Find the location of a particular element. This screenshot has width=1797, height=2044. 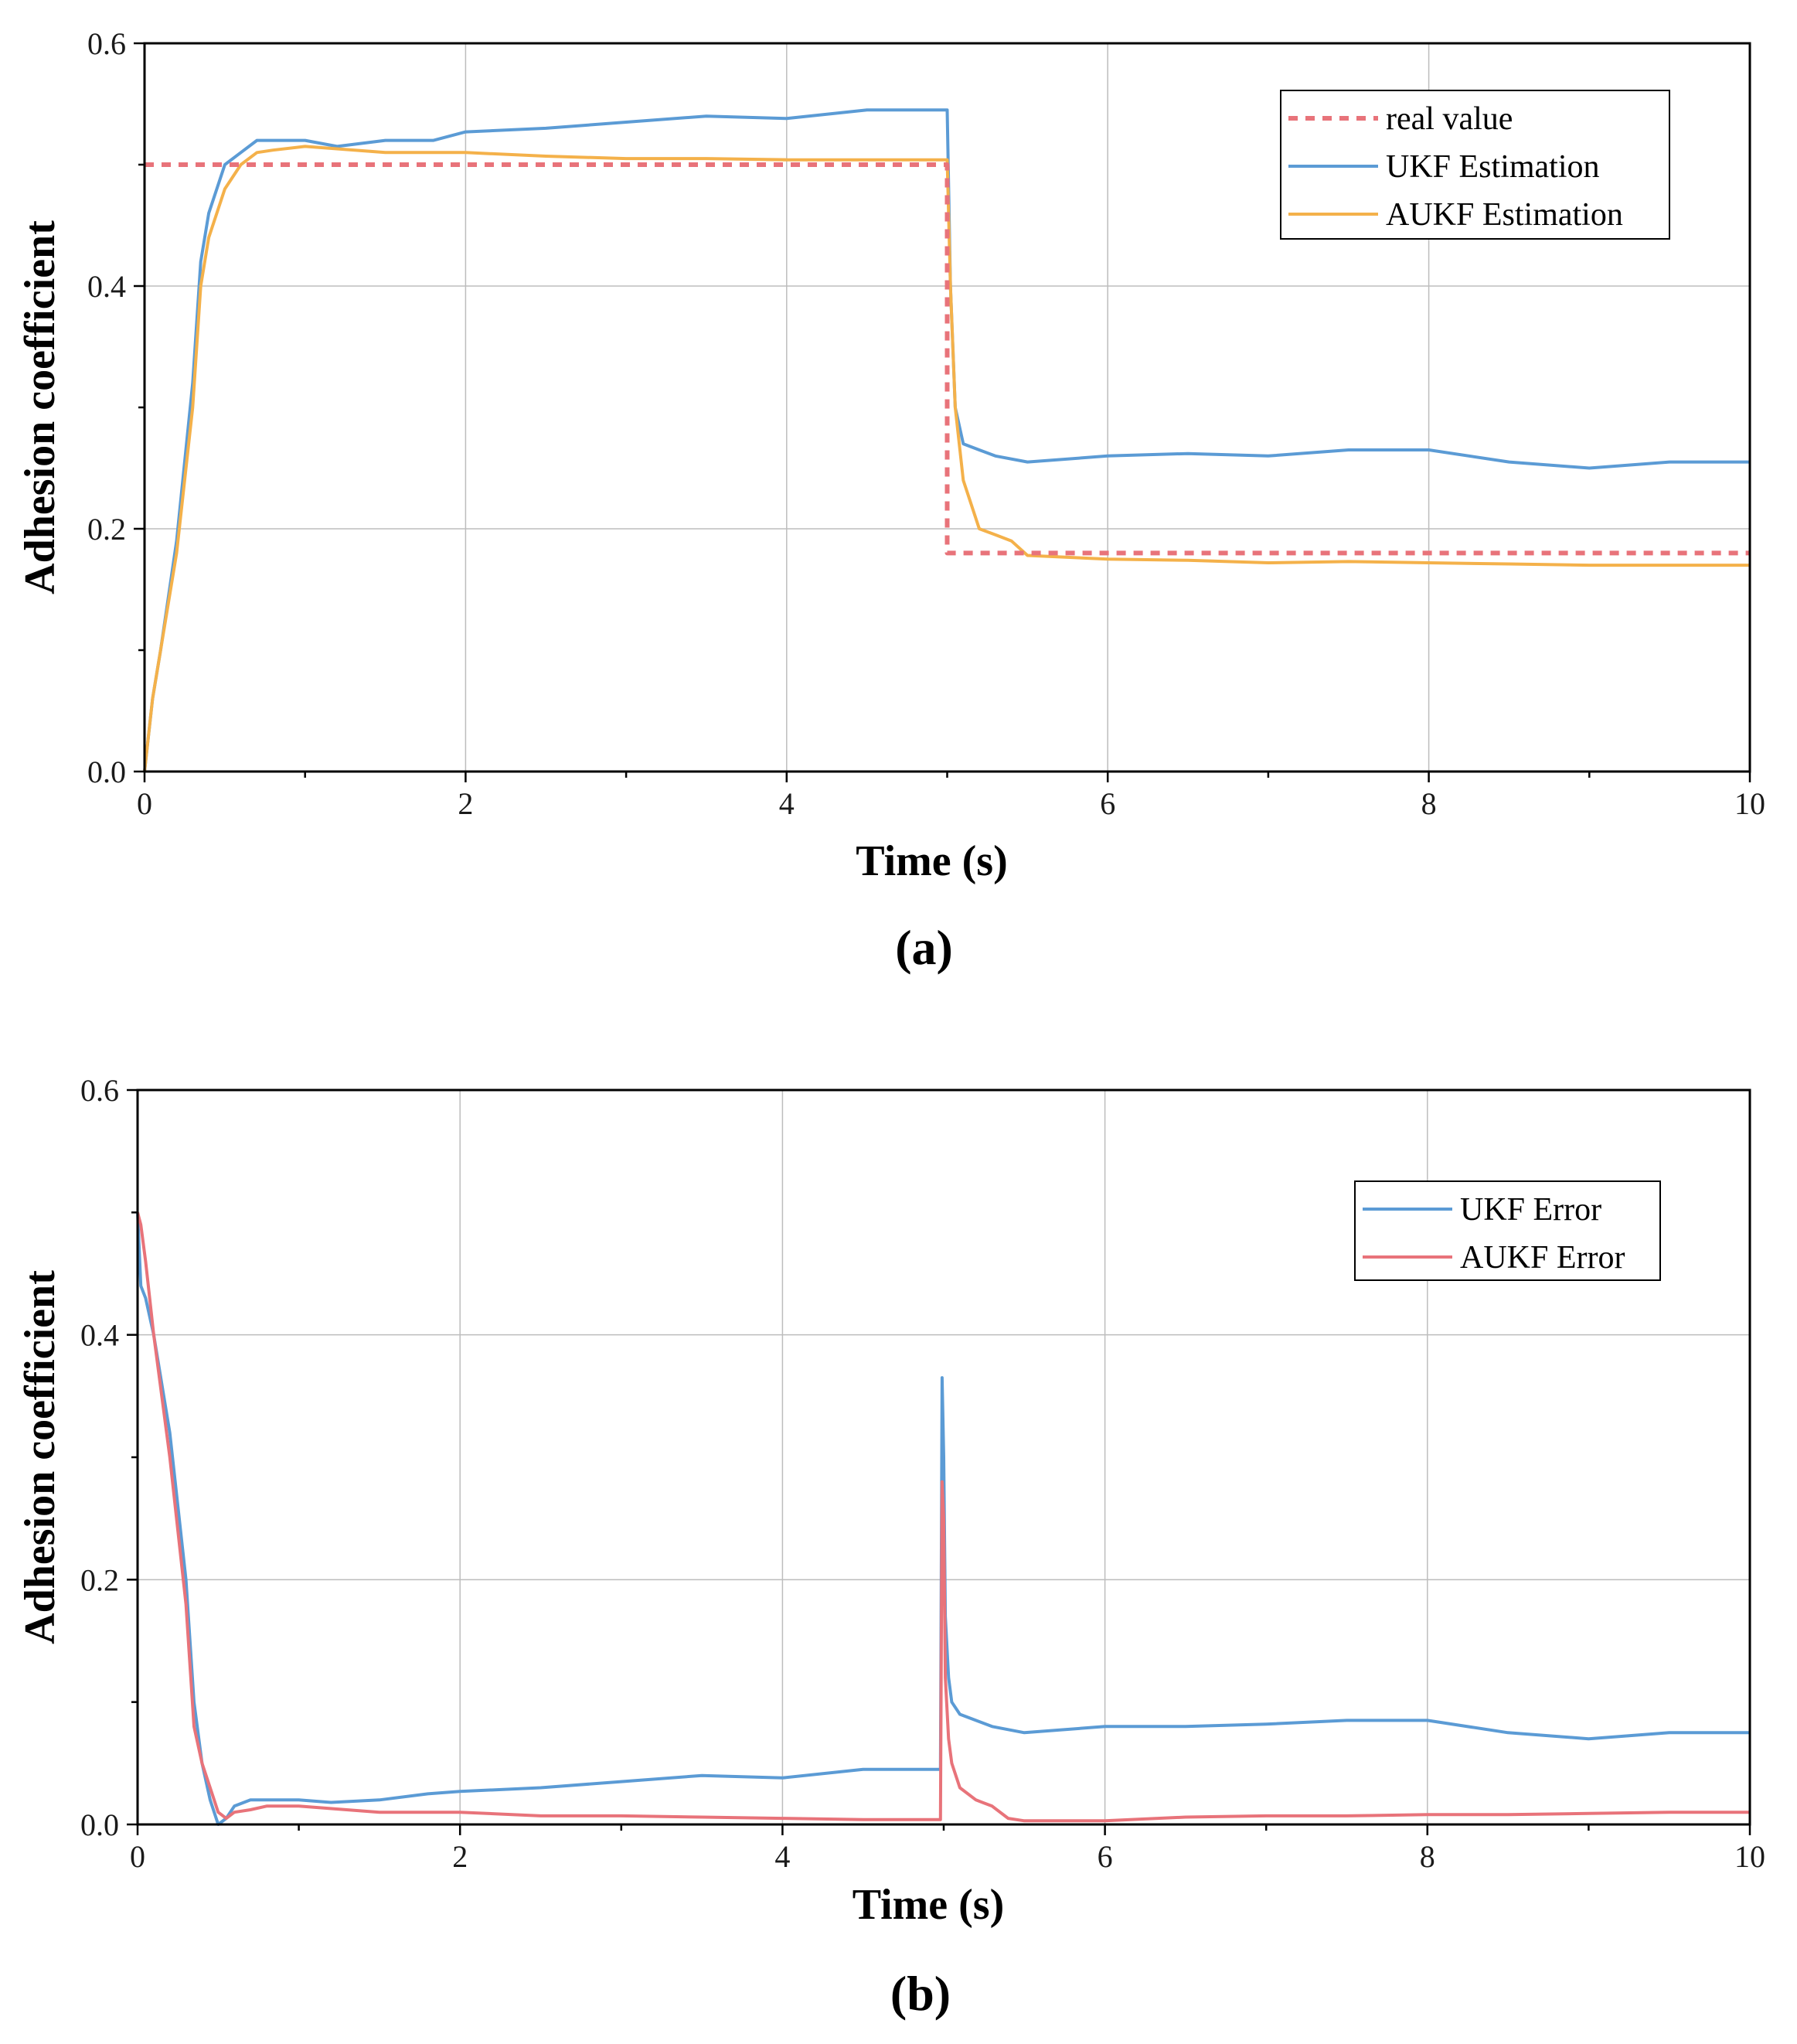

panel-a-x-tick-label: 6 is located at coordinates (1107, 803).